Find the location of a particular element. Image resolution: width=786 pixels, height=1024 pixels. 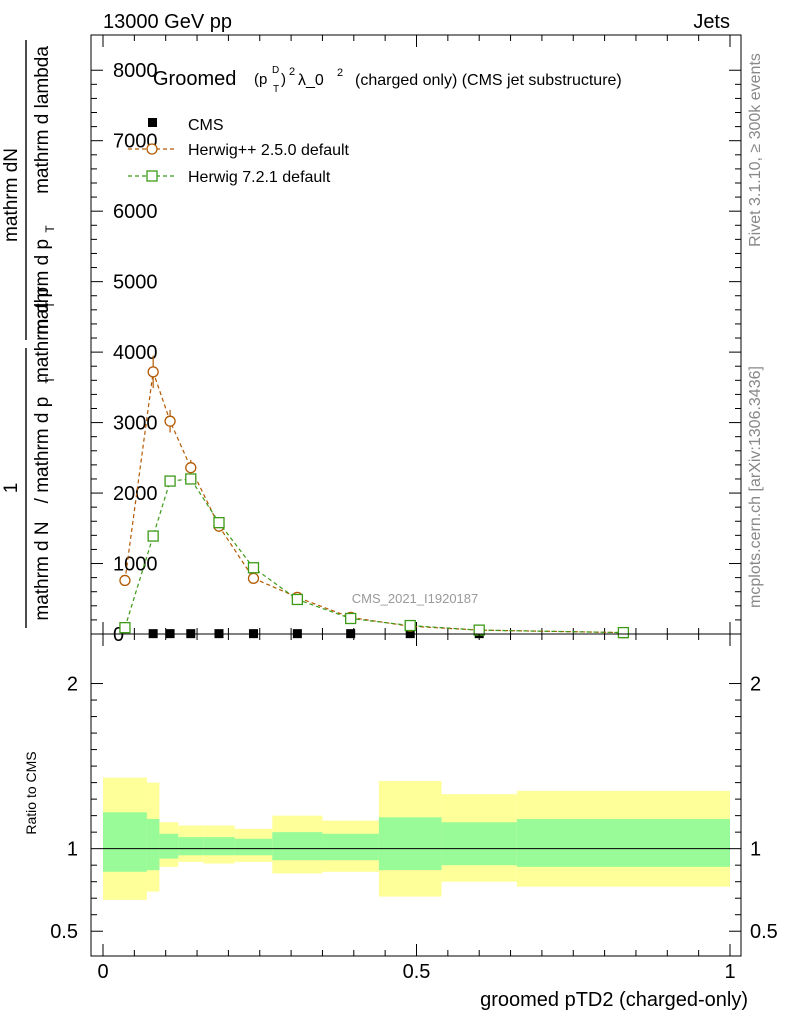

legend-cms-marker is located at coordinates (152, 122).